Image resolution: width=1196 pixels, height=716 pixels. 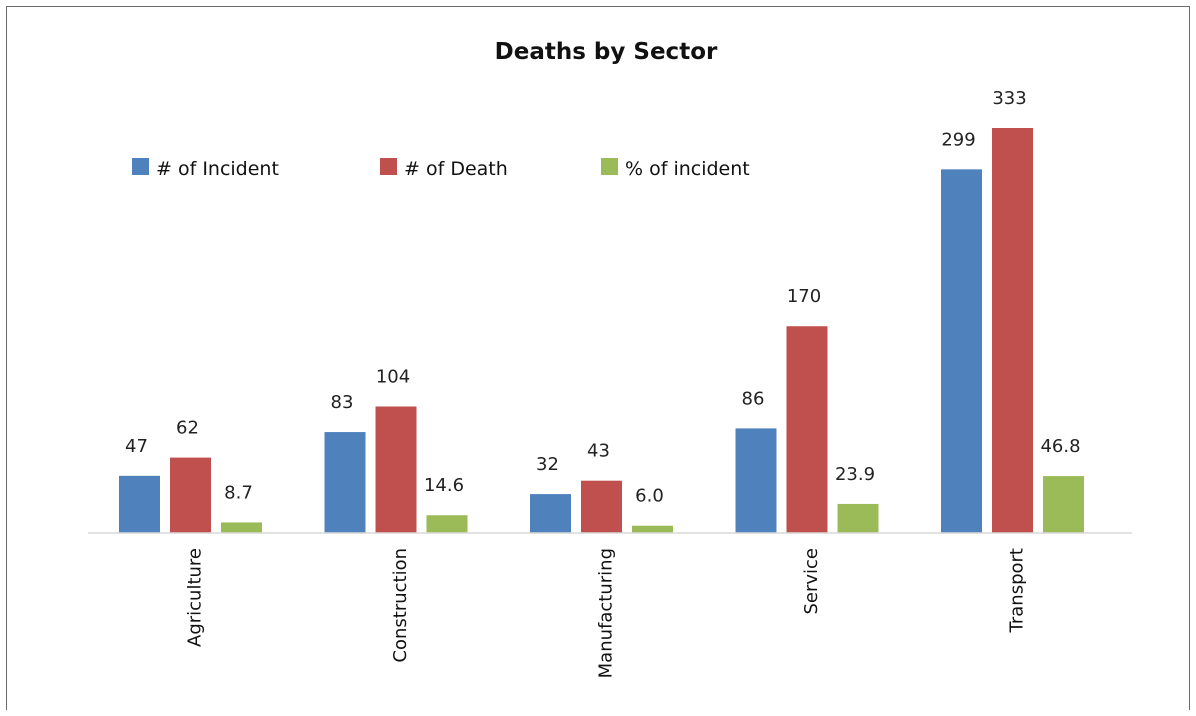 I want to click on data-label: 32, so click(x=547, y=464).